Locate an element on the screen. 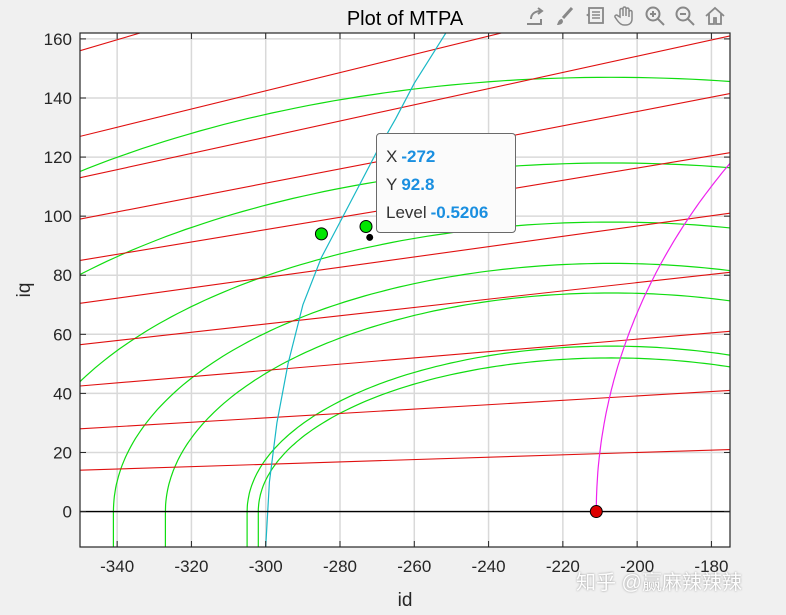 The width and height of the screenshot is (786, 615). y-tick-label: 60 is located at coordinates (62, 334).